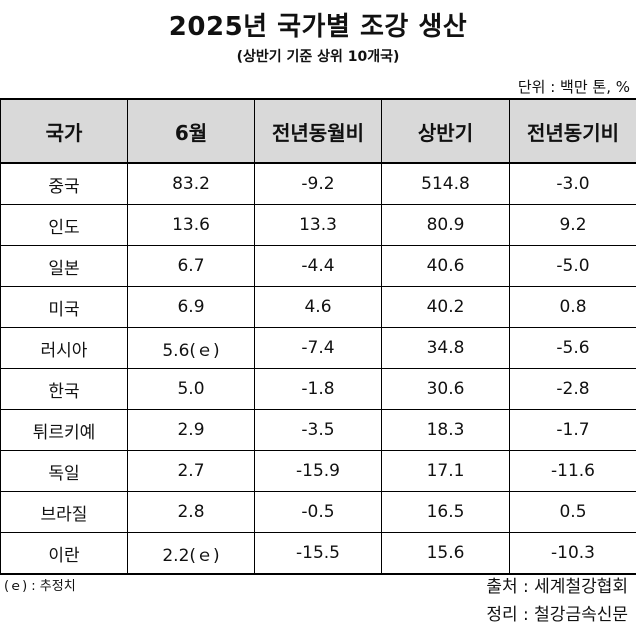  Describe the element at coordinates (40, 586) in the screenshot. I see `estimate-note: (ｅ) : 추정치` at that location.